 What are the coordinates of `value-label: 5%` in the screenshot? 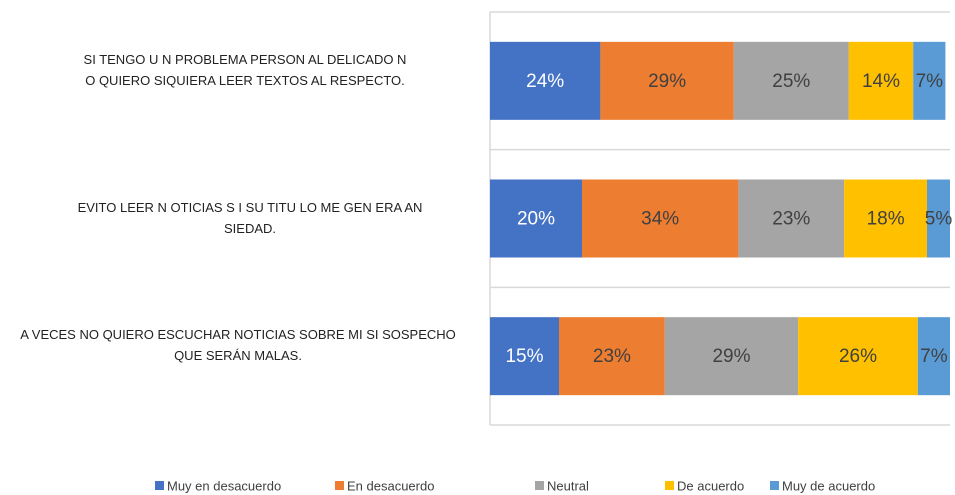 It's located at (939, 219).